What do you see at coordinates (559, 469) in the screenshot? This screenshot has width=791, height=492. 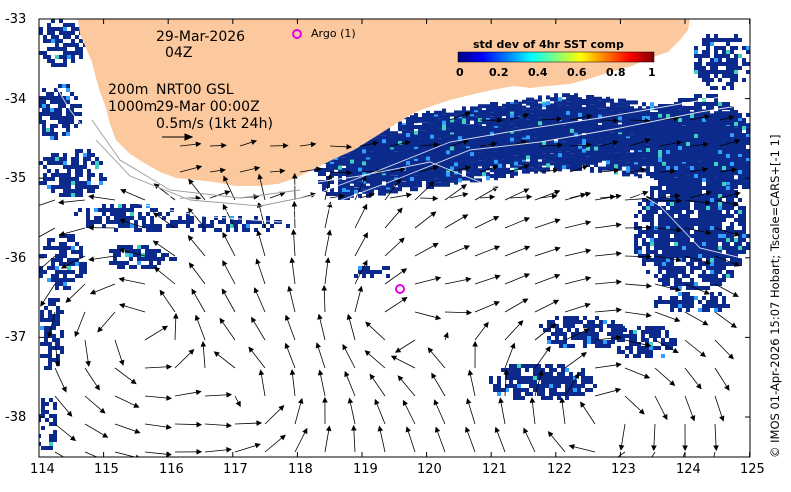 I see `x-tick-label: 122` at bounding box center [559, 469].